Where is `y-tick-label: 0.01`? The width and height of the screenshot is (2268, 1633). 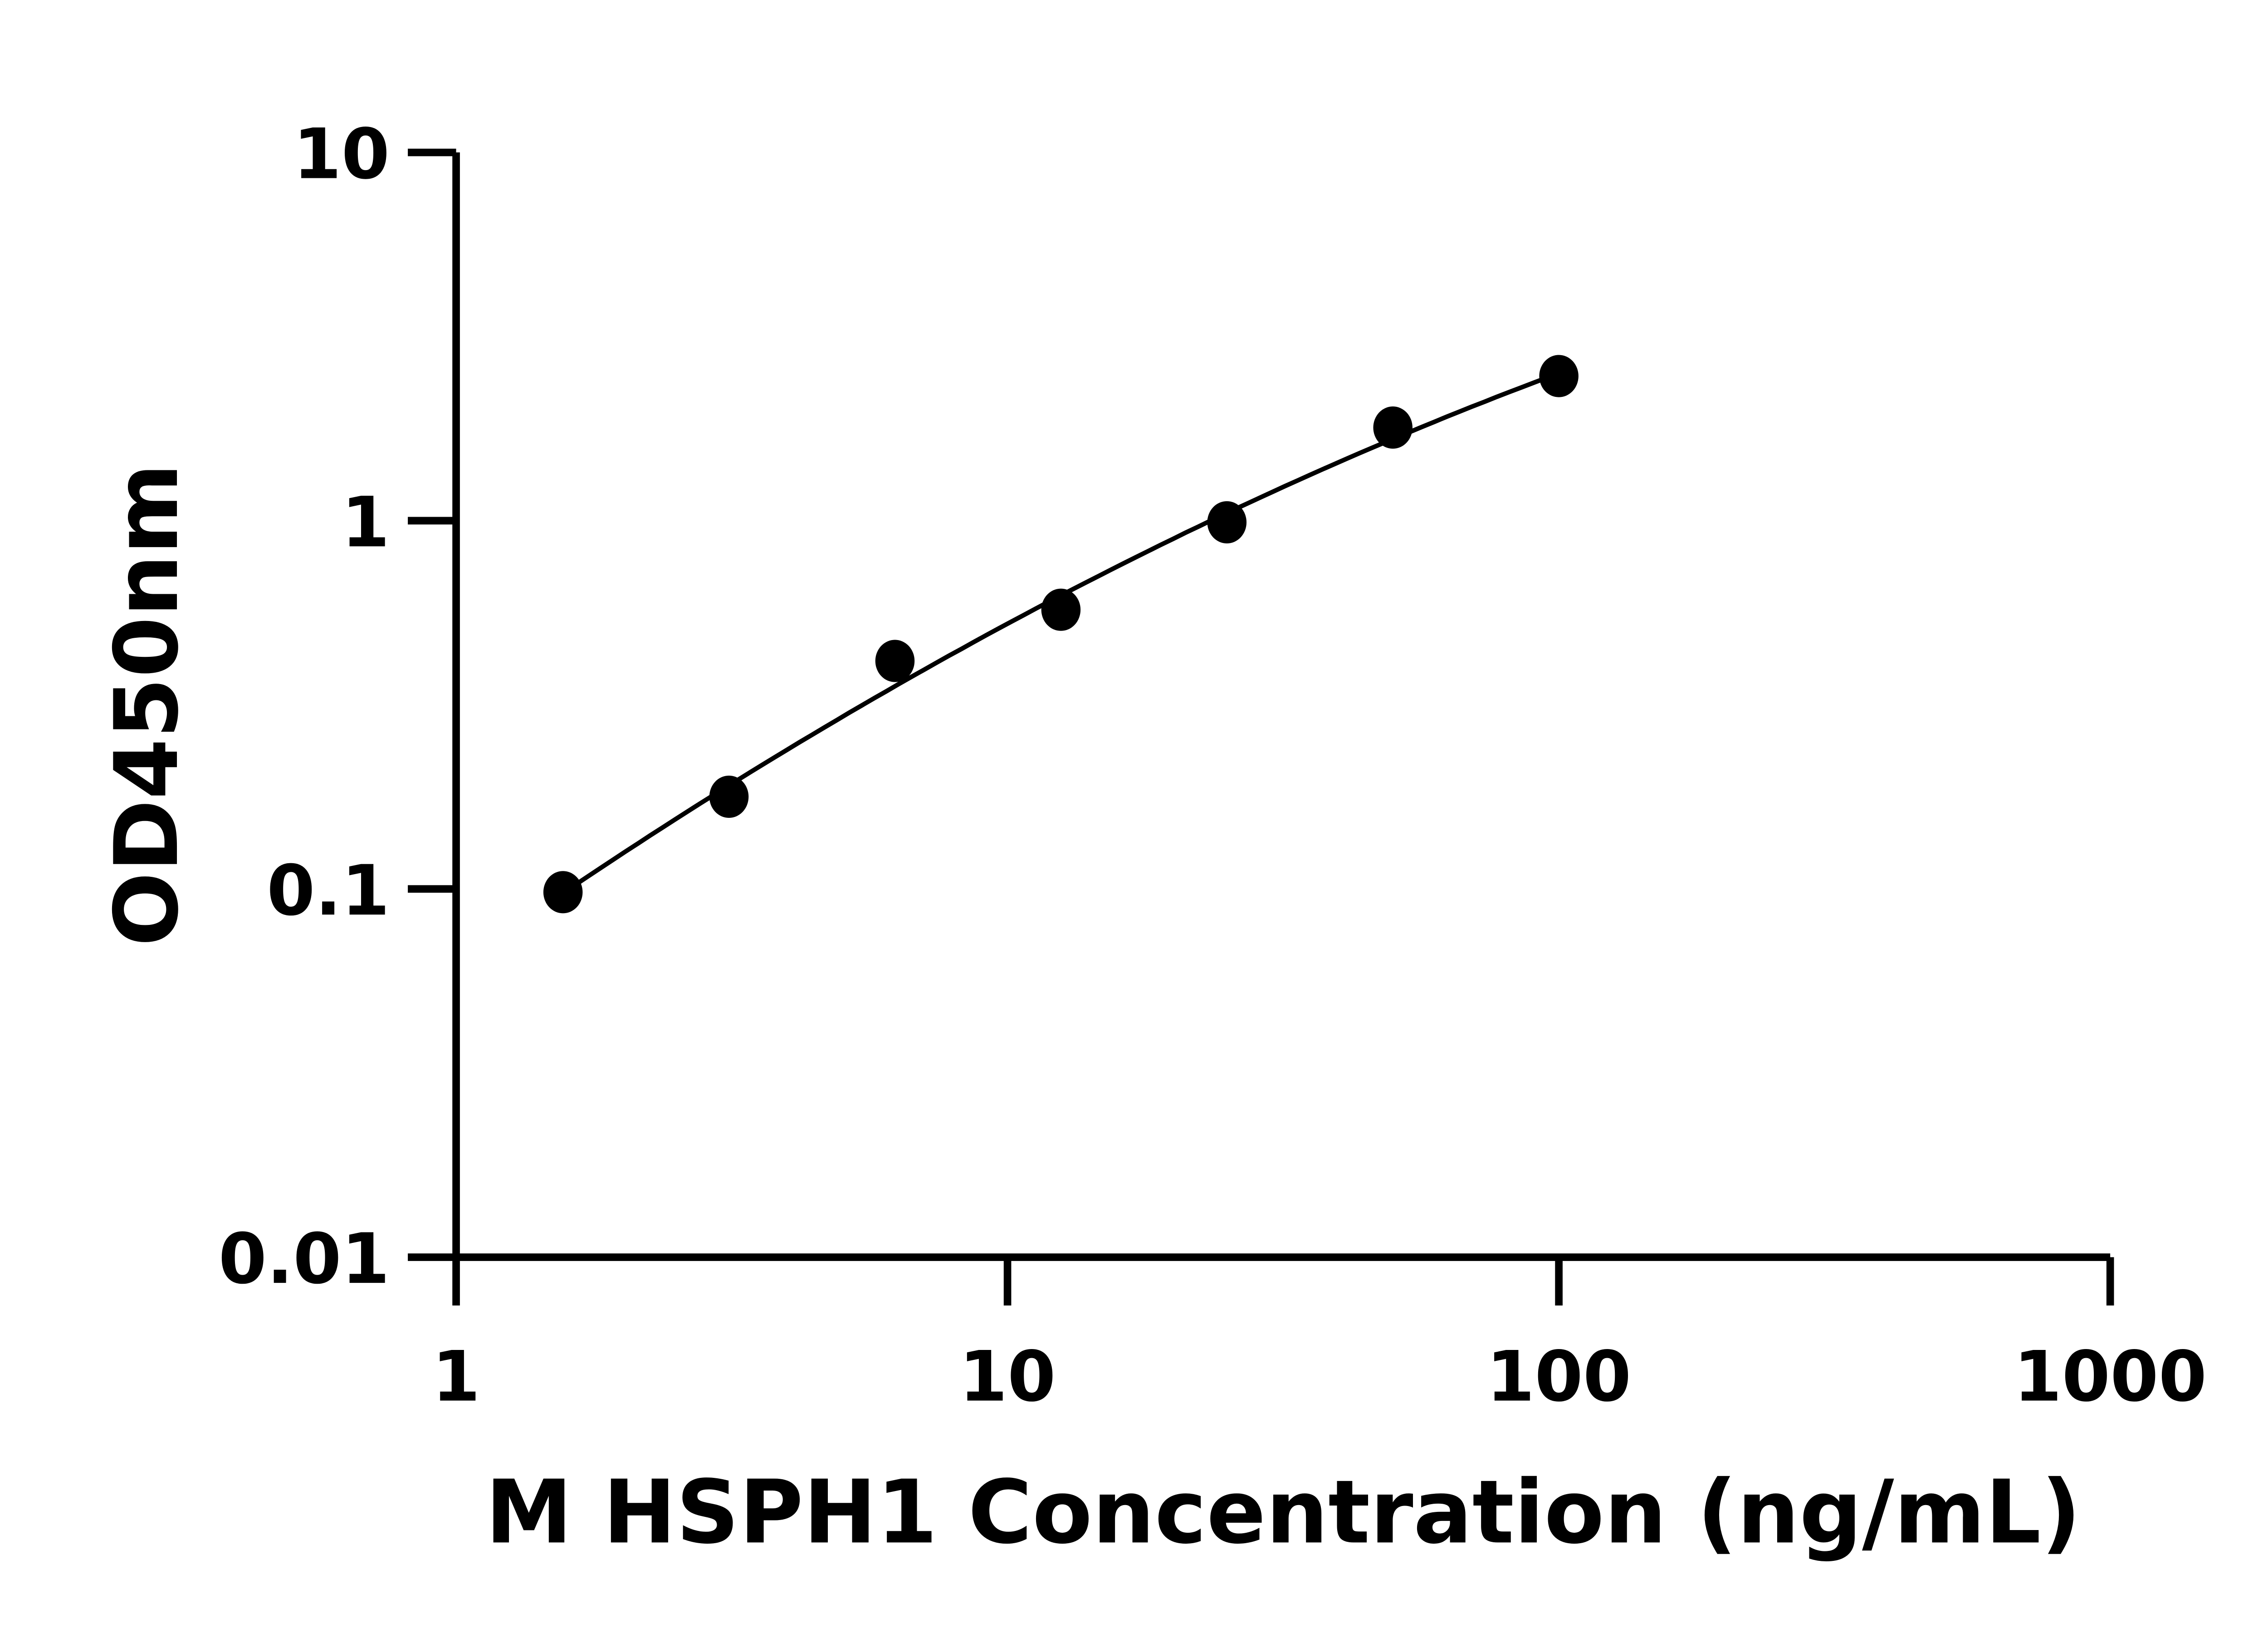
y-tick-label: 0.01 is located at coordinates (304, 1259).